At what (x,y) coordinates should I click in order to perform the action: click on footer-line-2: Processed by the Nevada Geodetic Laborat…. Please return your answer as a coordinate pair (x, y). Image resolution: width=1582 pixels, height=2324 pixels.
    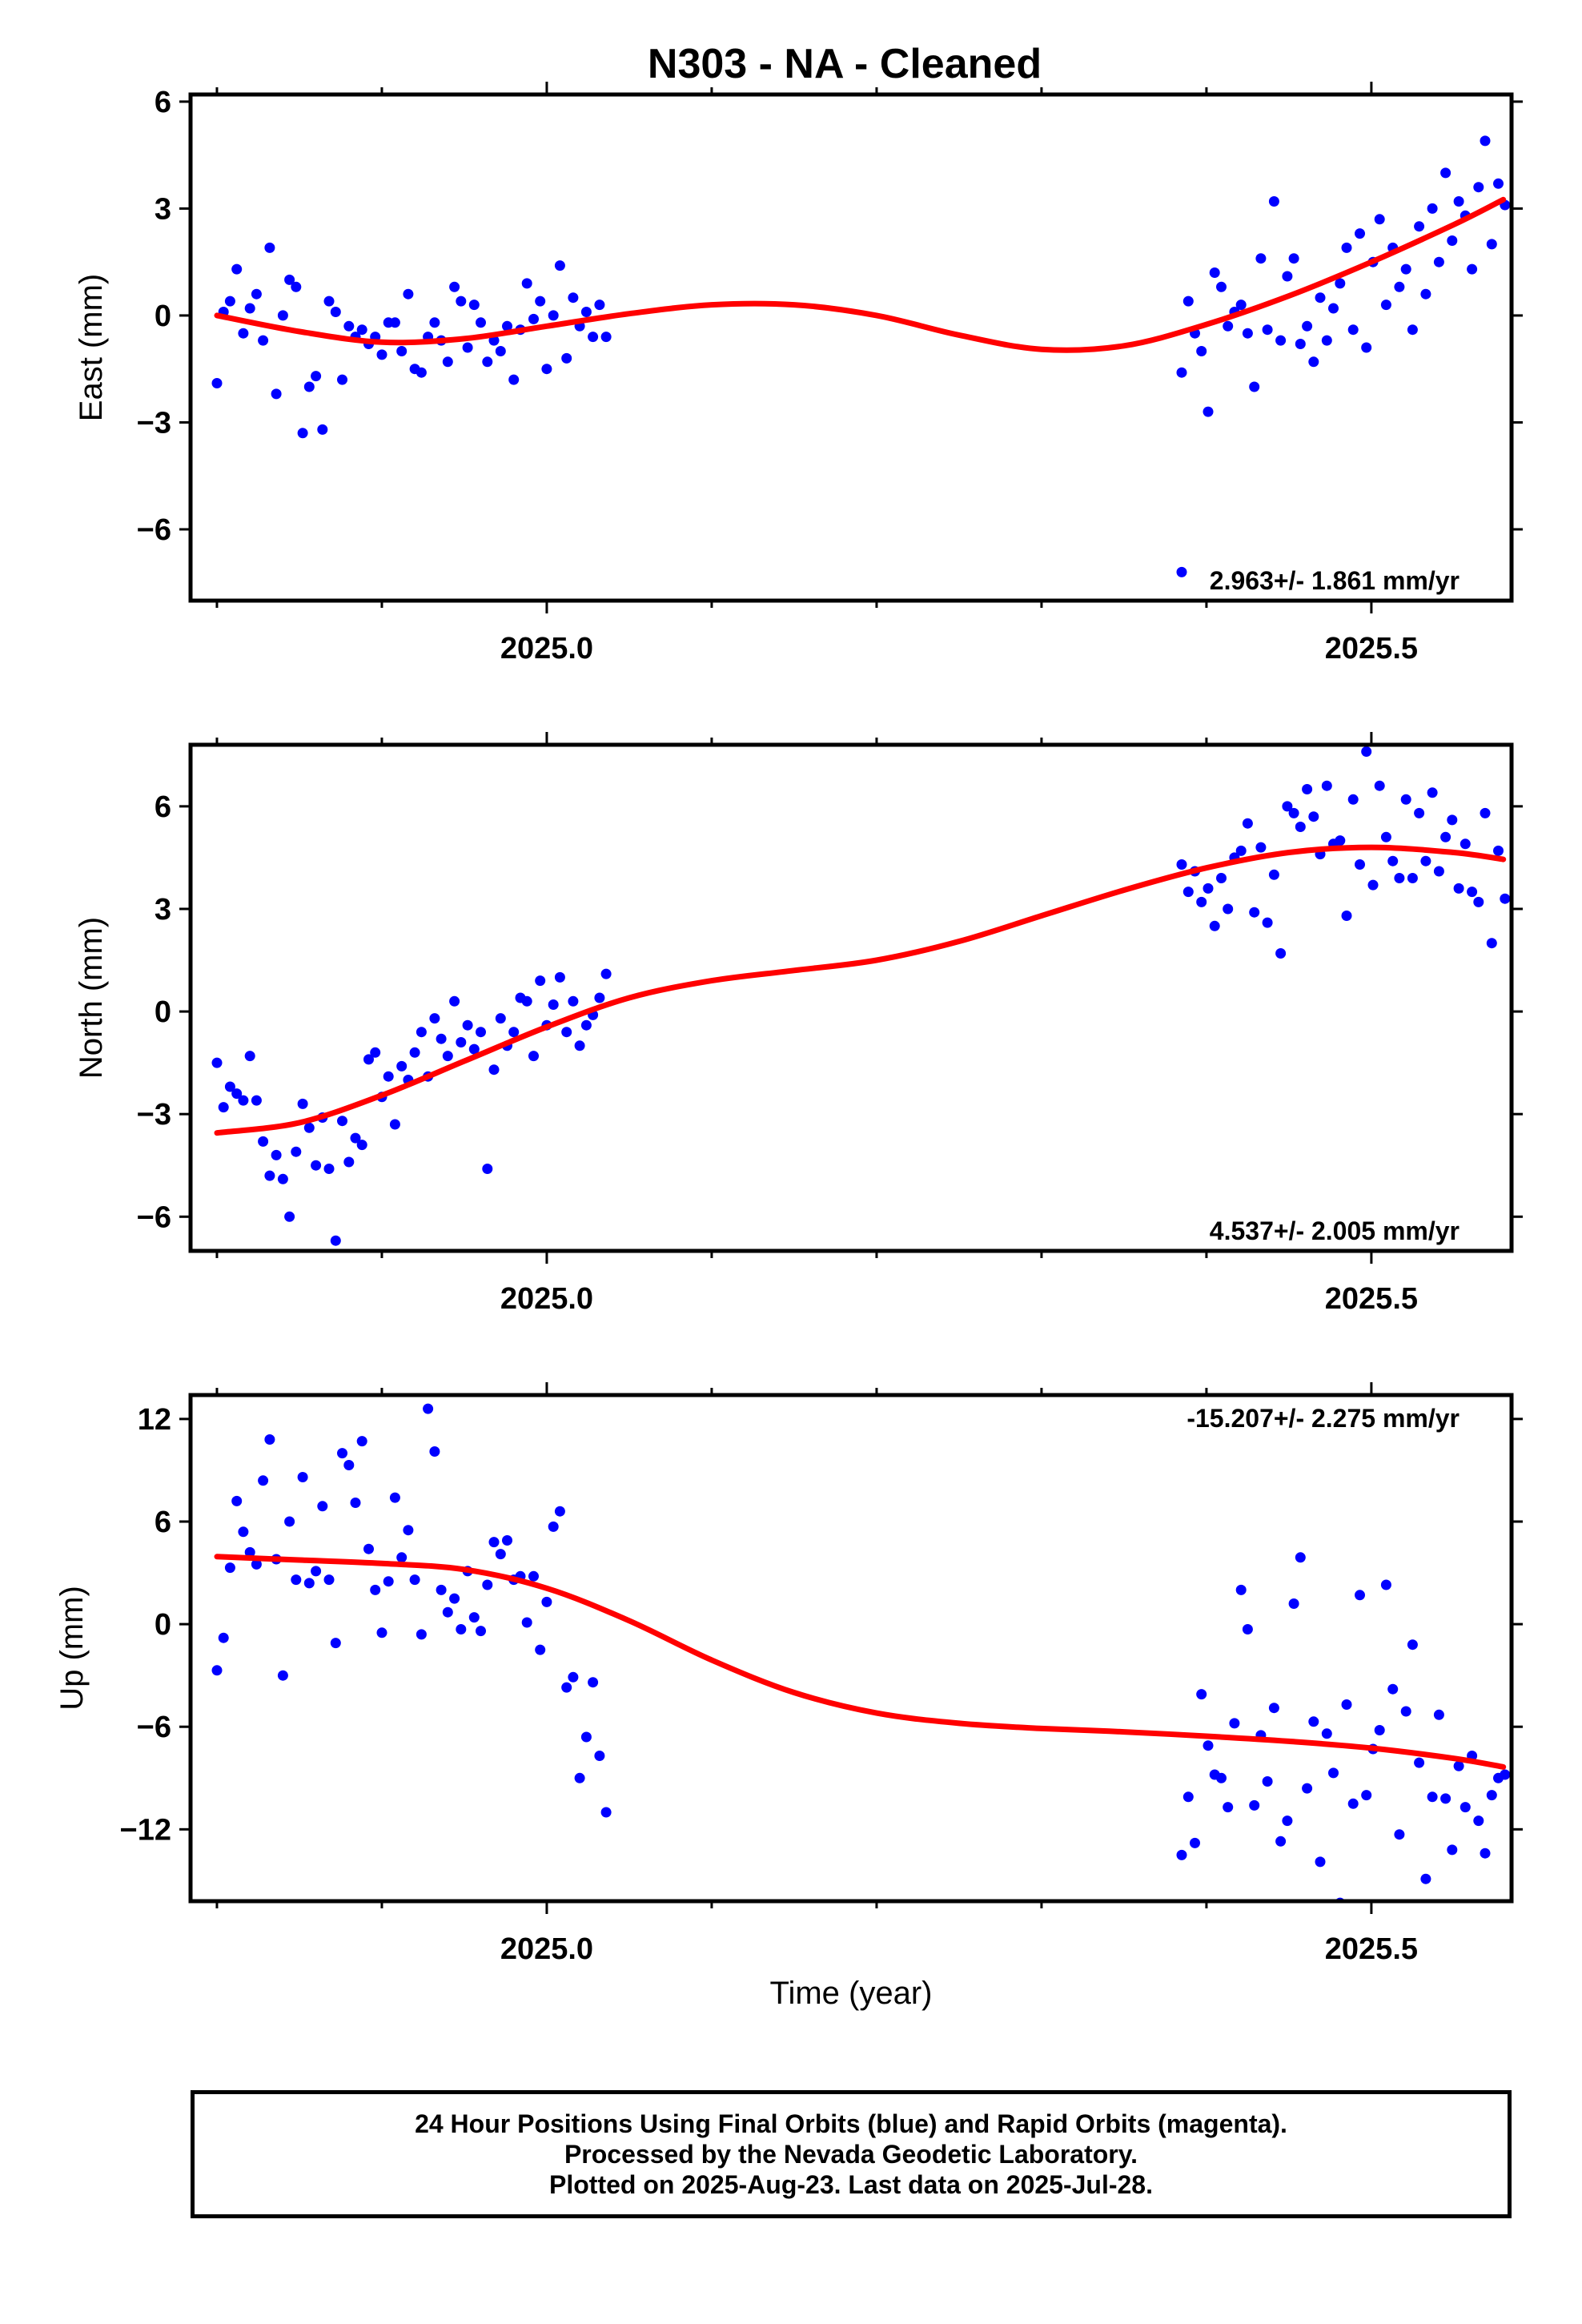
    Looking at the image, I should click on (851, 2154).